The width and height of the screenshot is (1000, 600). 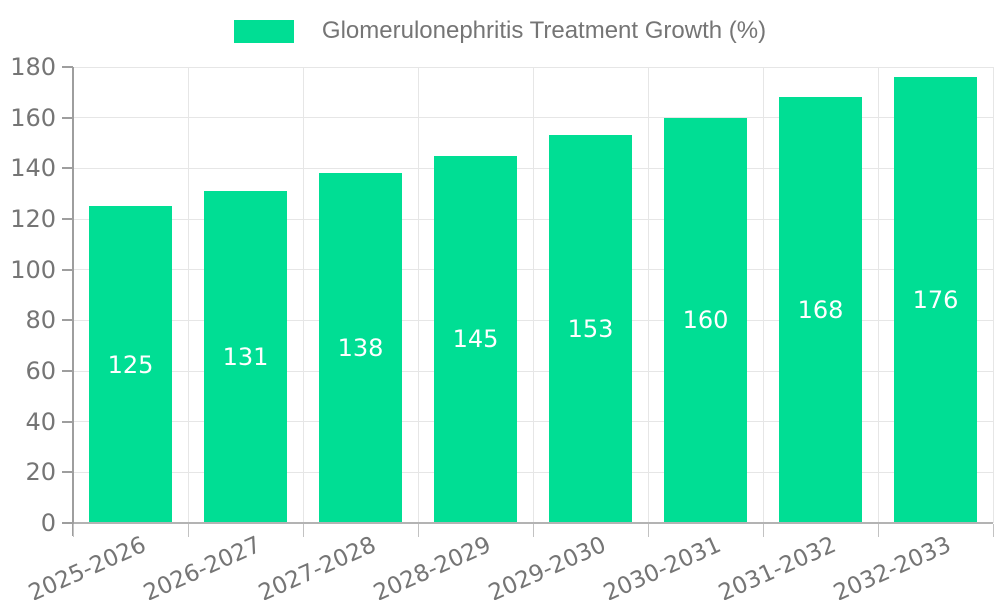 I want to click on bar-value-label: 131, so click(x=245, y=357).